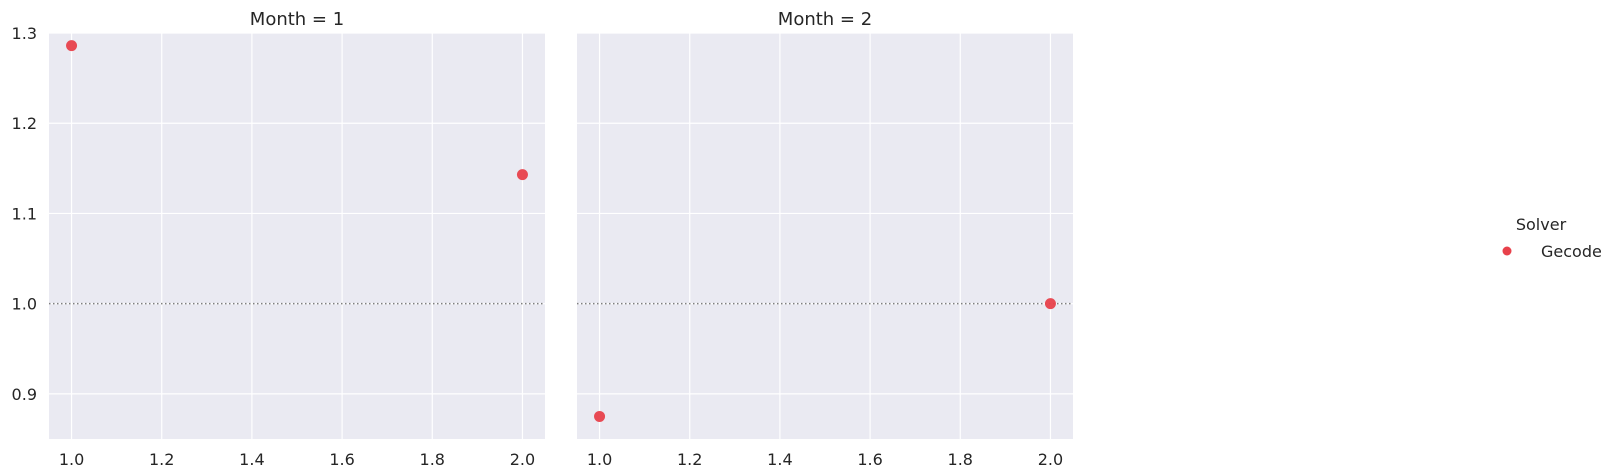 This screenshot has width=1619, height=476. I want to click on y-tick-label: 1.0, so click(24, 304).